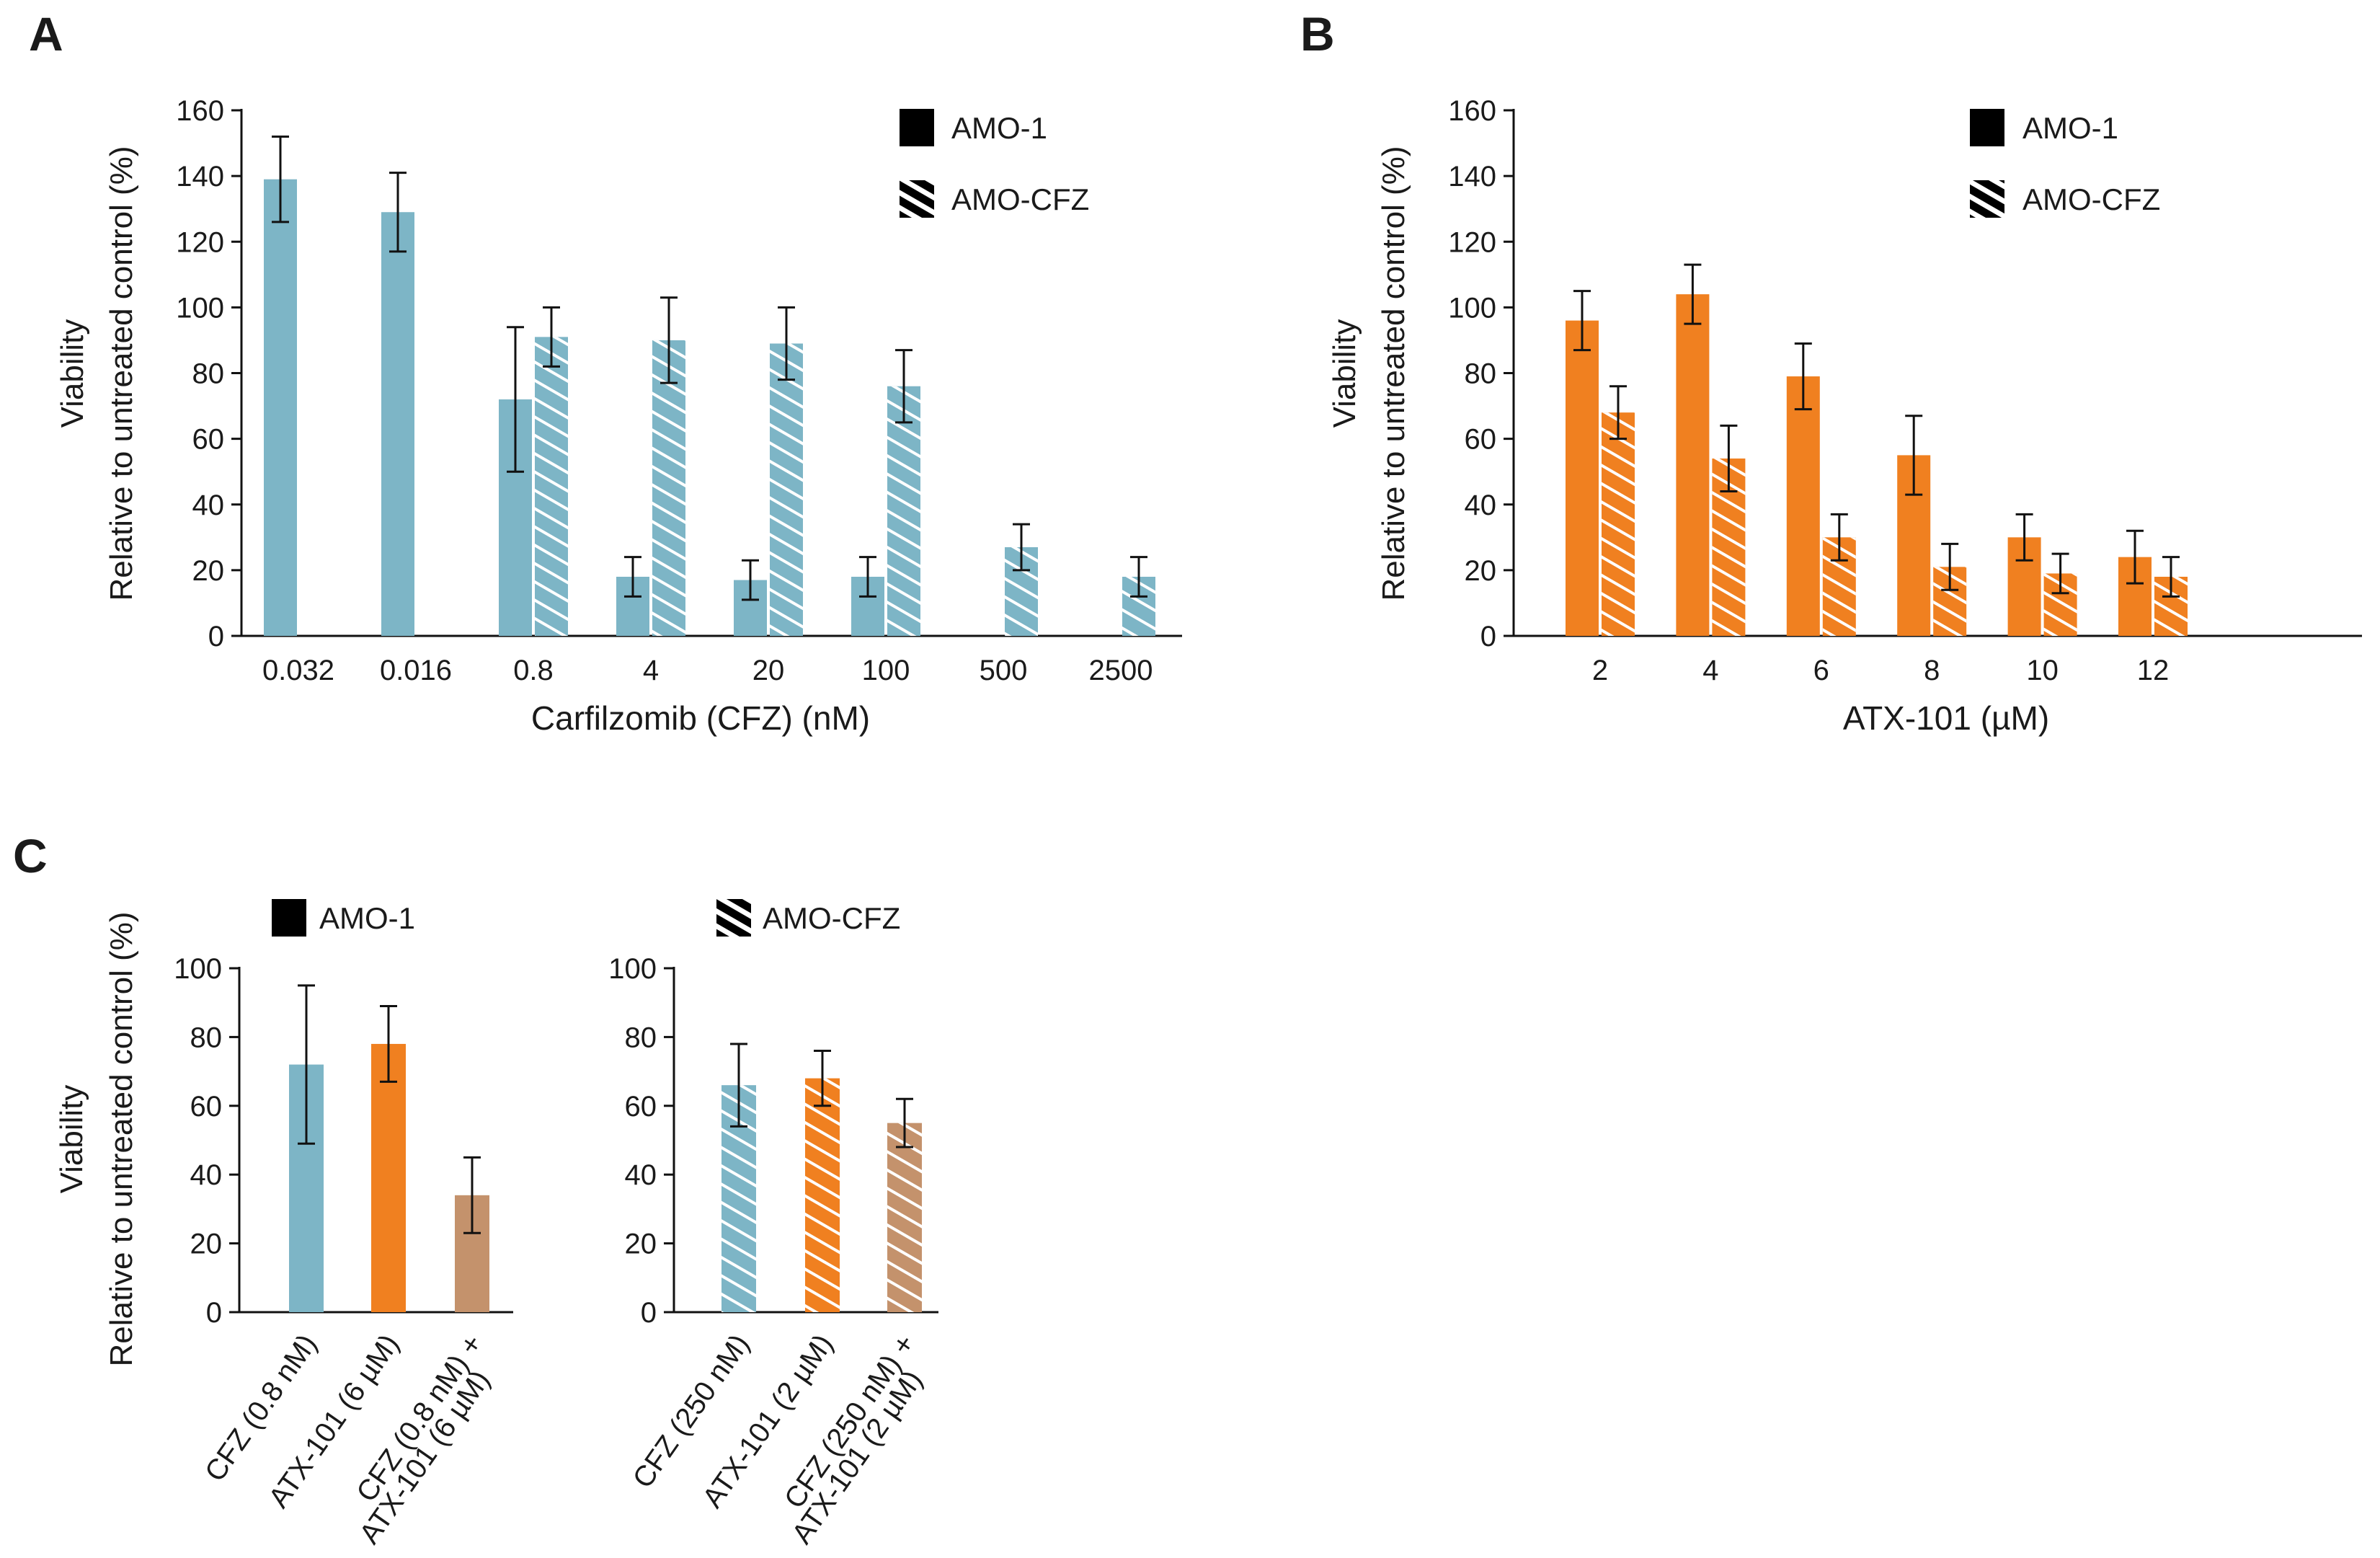 Image resolution: width=2380 pixels, height=1558 pixels. I want to click on panel-label: A, so click(46, 34).